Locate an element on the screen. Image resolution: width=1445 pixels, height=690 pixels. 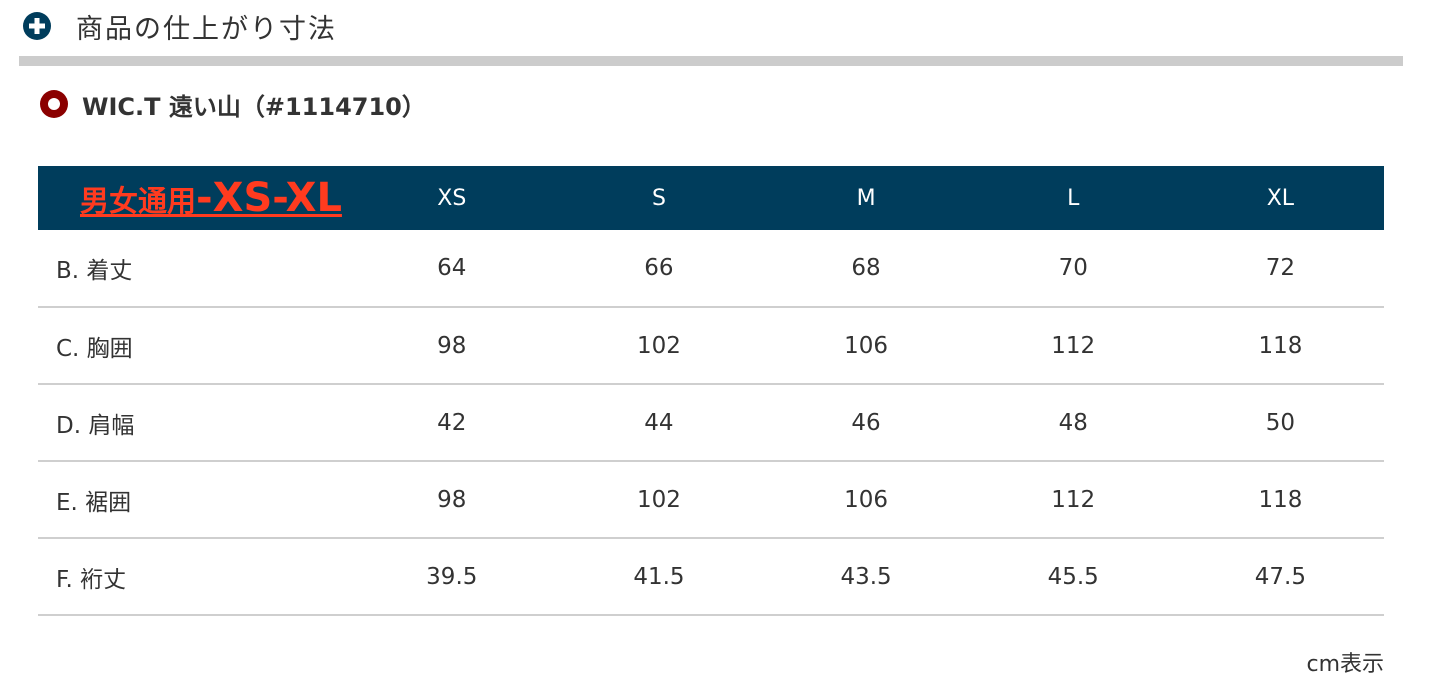
section-title: 商品の仕上がり寸法 is located at coordinates (206, 29).